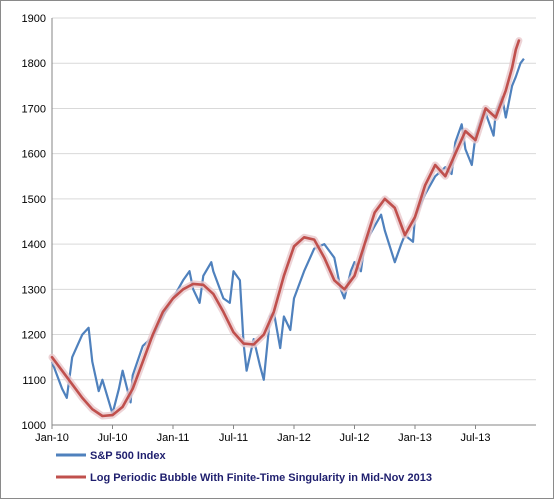 The image size is (554, 499). What do you see at coordinates (34, 336) in the screenshot?
I see `y-tick-label: 1200` at bounding box center [34, 336].